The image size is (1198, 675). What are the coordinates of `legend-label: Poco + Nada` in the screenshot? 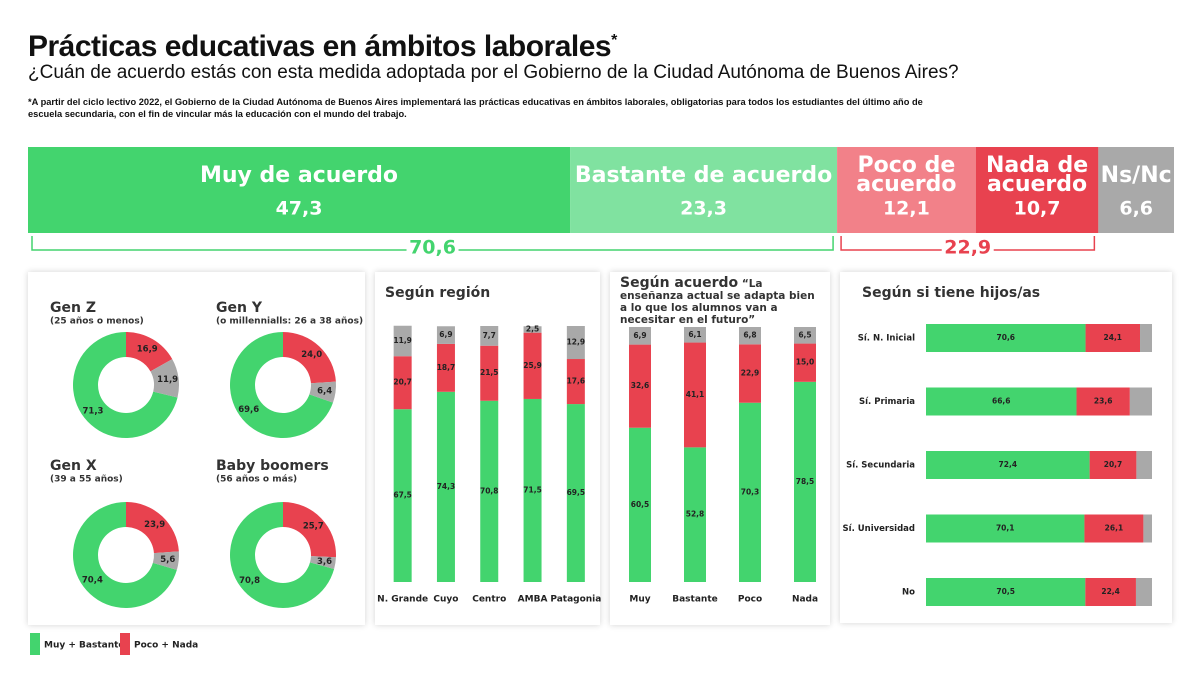 It's located at (166, 646).